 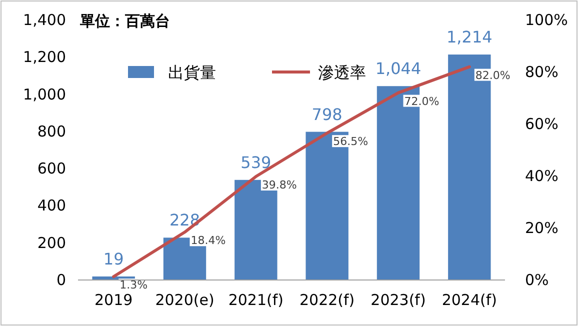 I want to click on data-label: 1,044, so click(x=398, y=68).